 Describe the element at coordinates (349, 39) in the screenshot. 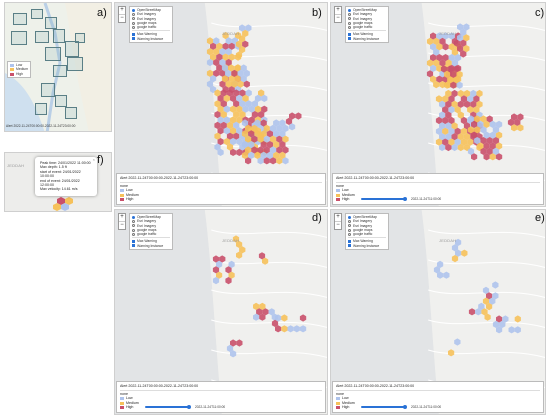

I see `checkbox-icon` at that location.